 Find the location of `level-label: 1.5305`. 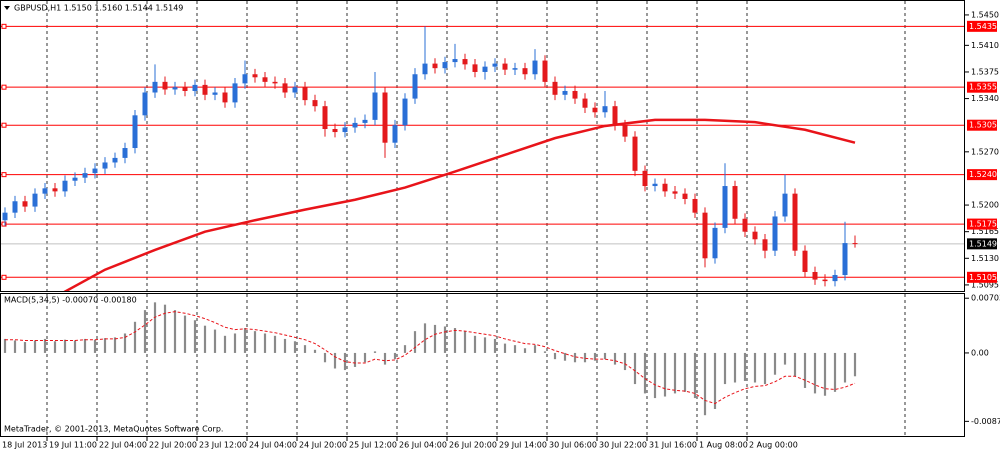

level-label: 1.5305 is located at coordinates (983, 125).